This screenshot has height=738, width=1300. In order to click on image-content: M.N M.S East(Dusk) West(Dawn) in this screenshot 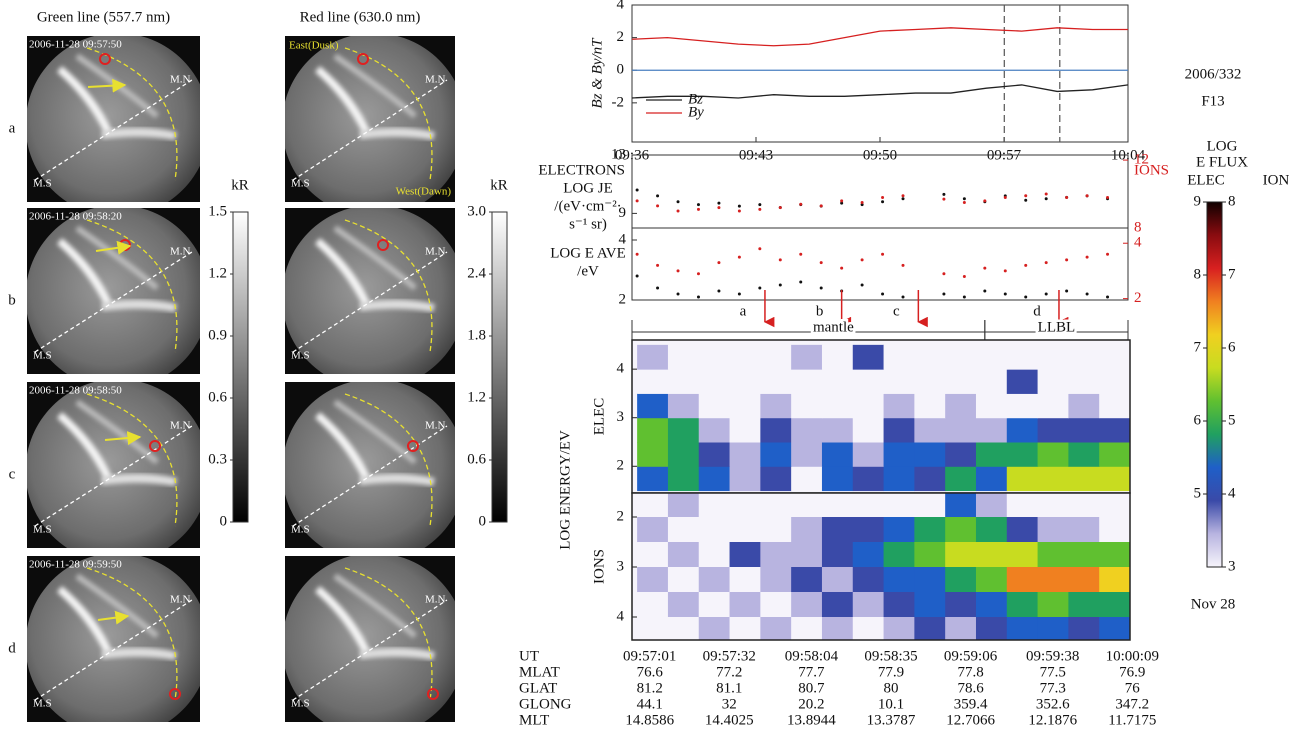, I will do `click(370, 119)`.